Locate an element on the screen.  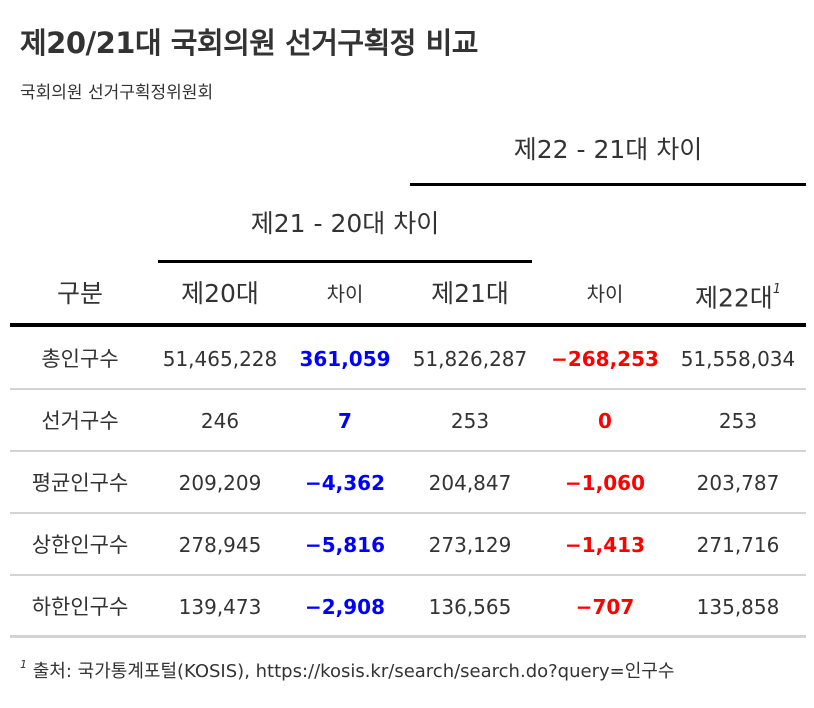
footnote-mark: 1 is located at coordinates (23, 664).